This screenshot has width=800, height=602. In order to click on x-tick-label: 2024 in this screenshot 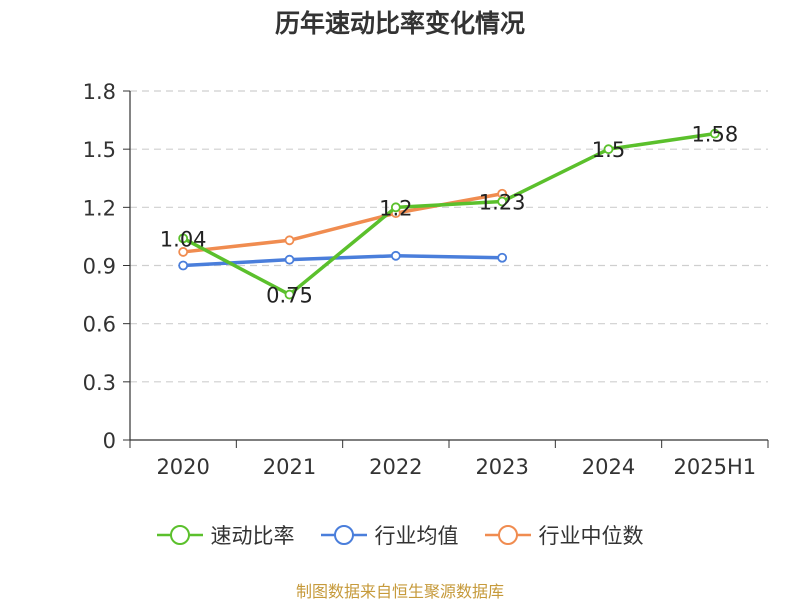, I will do `click(608, 467)`.